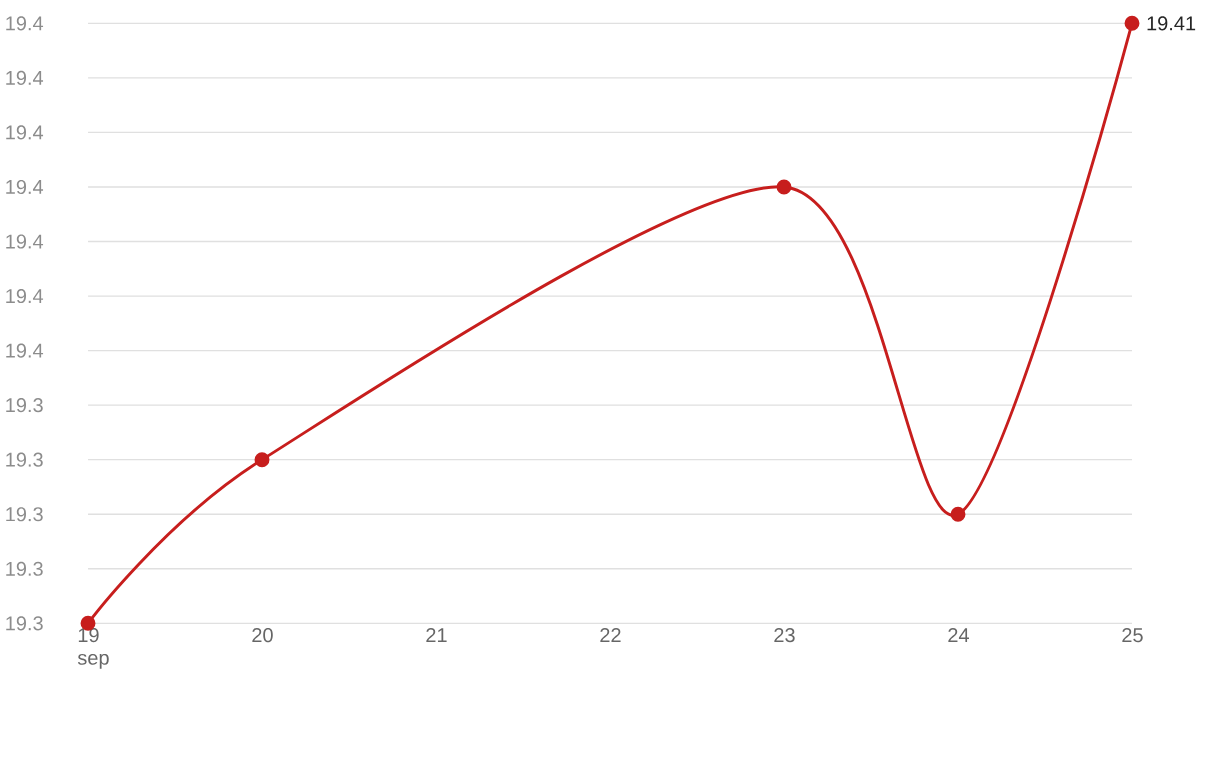 The height and width of the screenshot is (770, 1220). I want to click on x-tick-label: 19 sep, so click(93, 648).